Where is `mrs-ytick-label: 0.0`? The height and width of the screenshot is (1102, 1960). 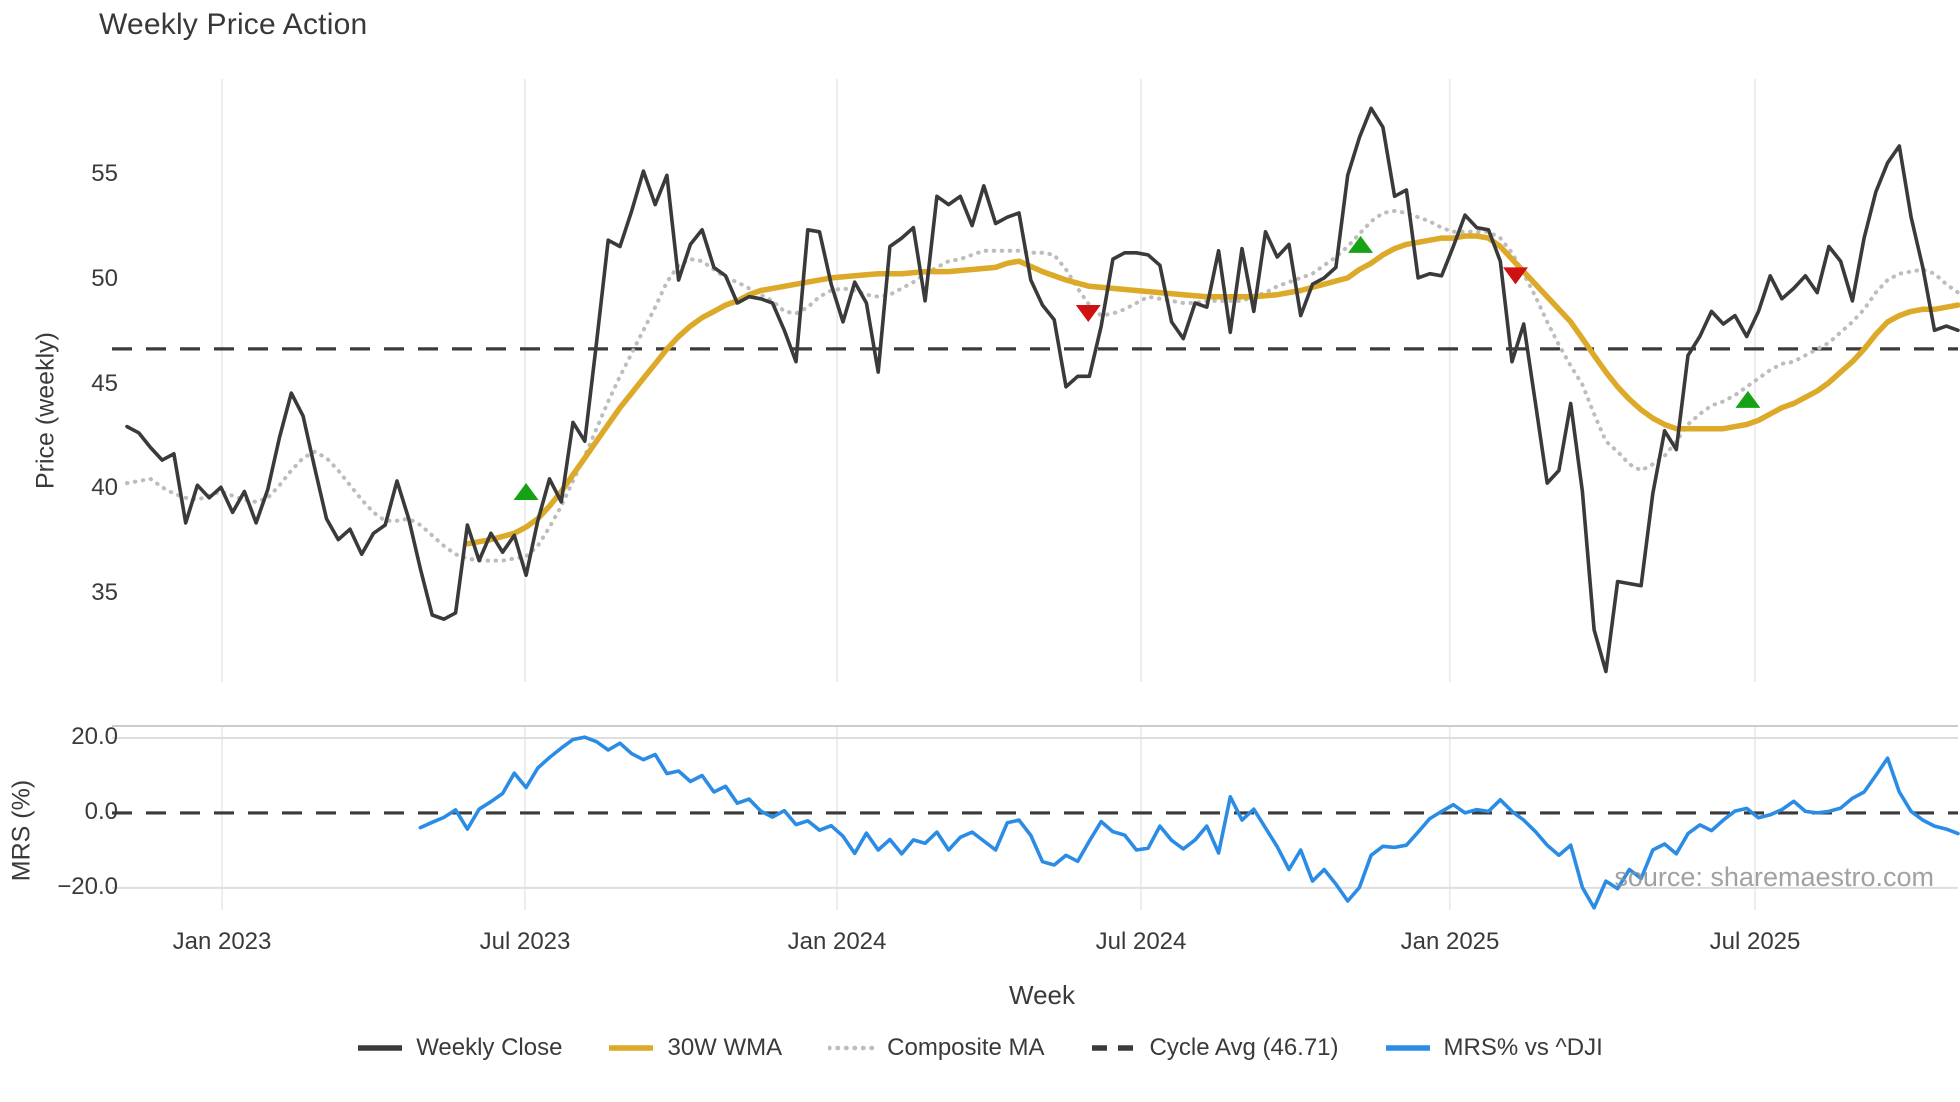
mrs-ytick-label: 0.0 is located at coordinates (101, 811).